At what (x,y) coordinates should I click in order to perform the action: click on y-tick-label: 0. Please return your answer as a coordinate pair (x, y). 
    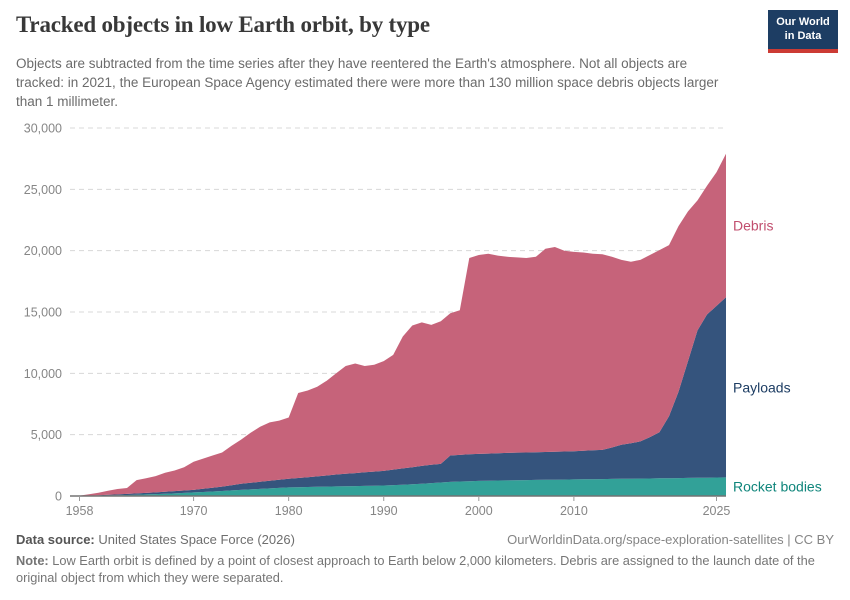
    Looking at the image, I should click on (58, 497).